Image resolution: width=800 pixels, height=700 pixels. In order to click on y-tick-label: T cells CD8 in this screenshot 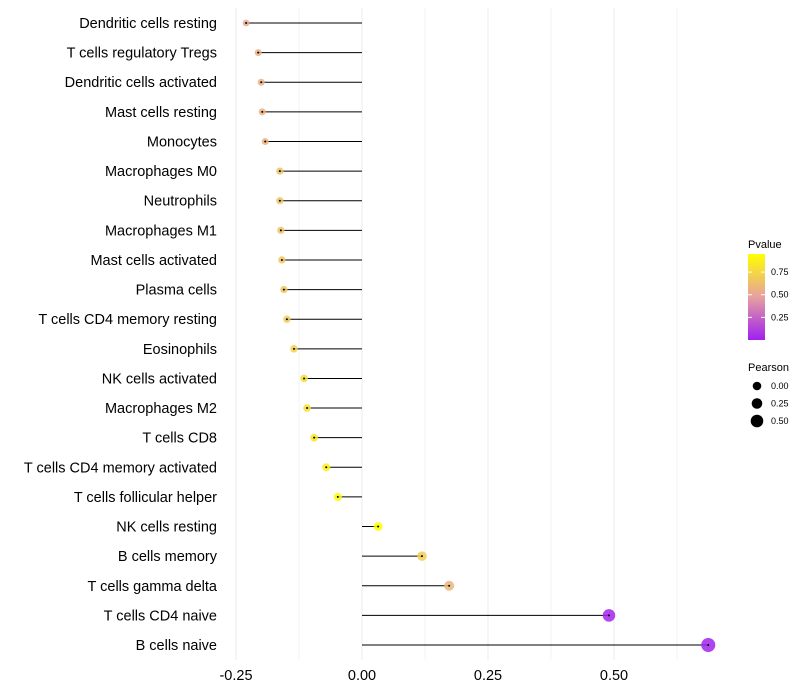, I will do `click(179, 439)`.